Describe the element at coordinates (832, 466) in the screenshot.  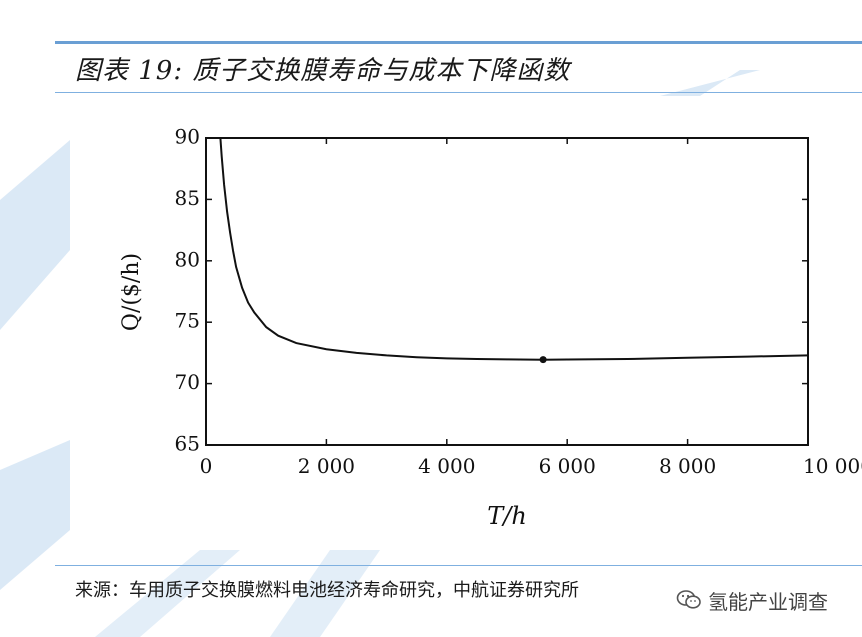
I see `x-tick-label: 10 000` at that location.